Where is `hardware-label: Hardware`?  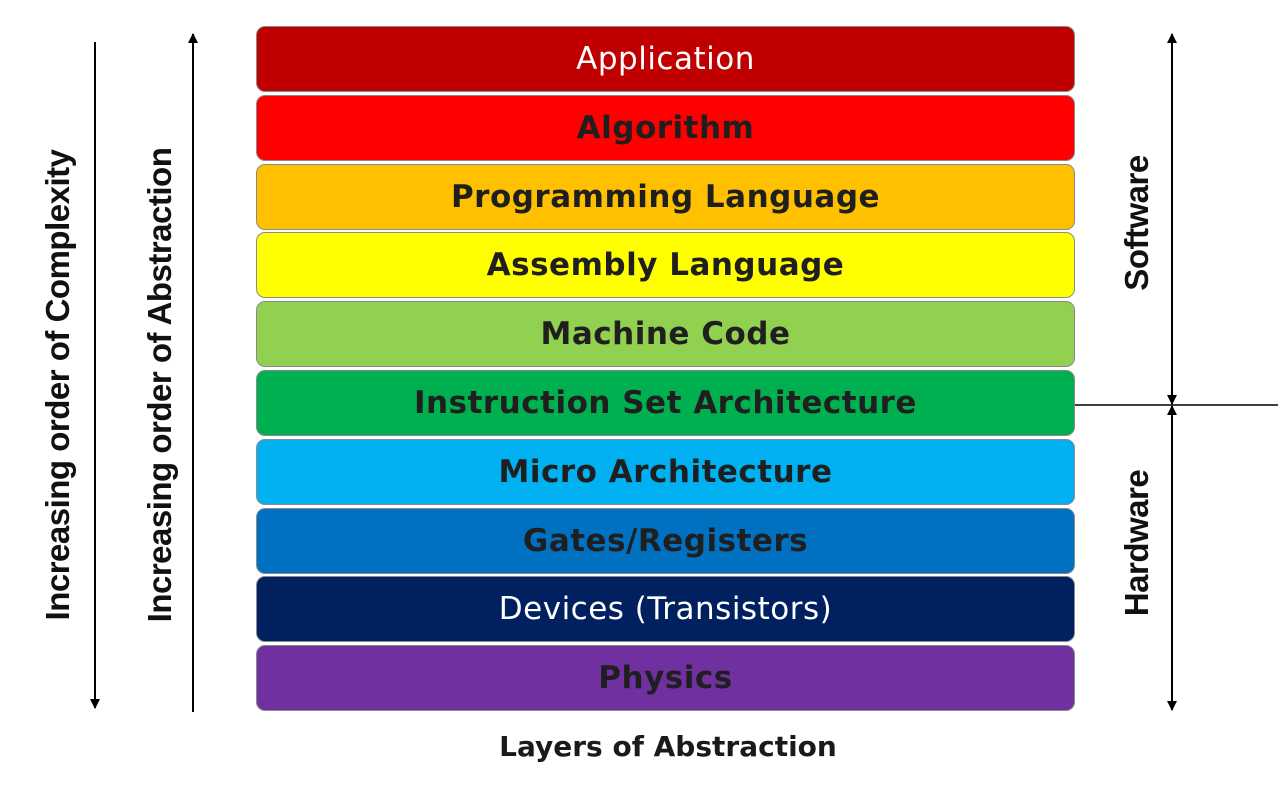
hardware-label: Hardware is located at coordinates (1136, 543).